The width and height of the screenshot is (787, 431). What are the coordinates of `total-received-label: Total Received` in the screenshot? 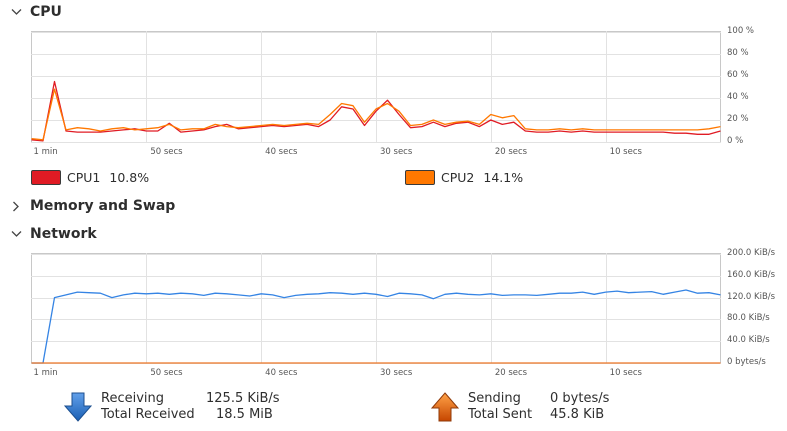 It's located at (148, 414).